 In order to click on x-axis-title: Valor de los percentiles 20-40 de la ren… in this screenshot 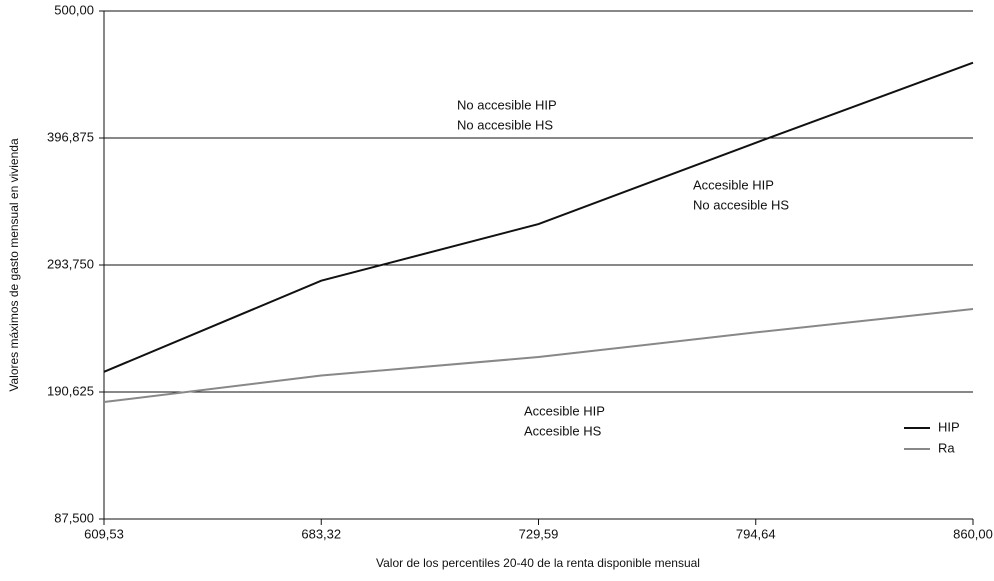, I will do `click(538, 563)`.